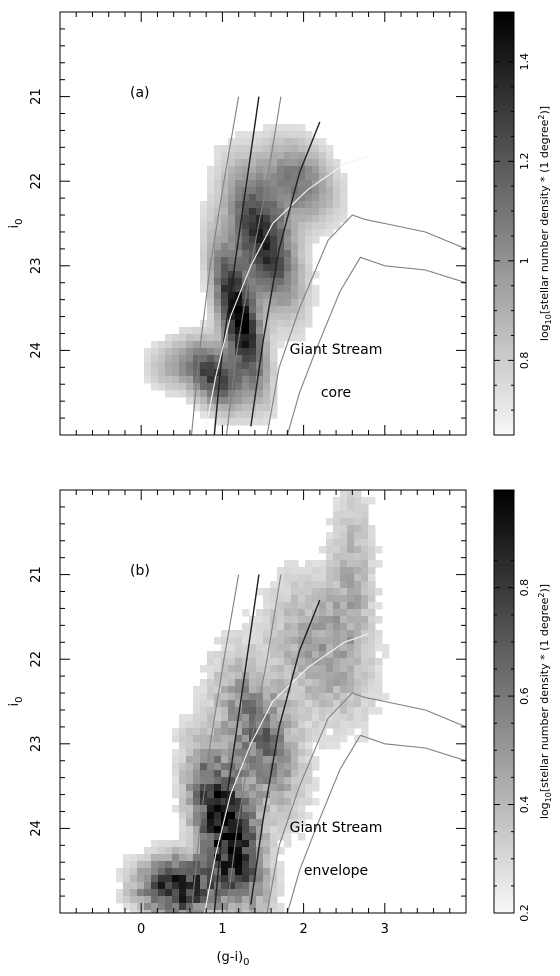  I want to click on density-map, so click(246, 275).